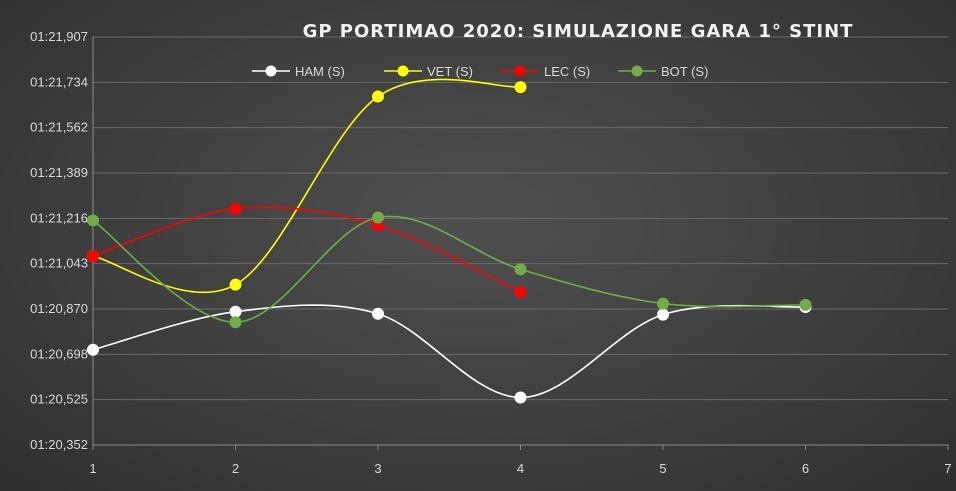 The image size is (956, 491). What do you see at coordinates (59, 217) in the screenshot?
I see `y-tick-label: 01:21,216` at bounding box center [59, 217].